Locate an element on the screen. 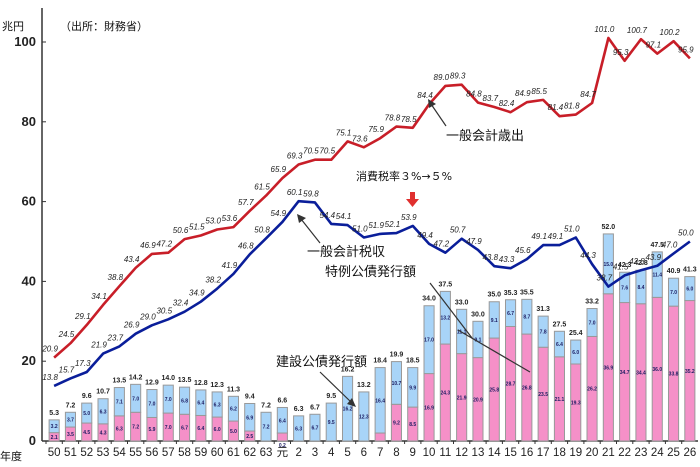 The image size is (700, 467). expenditure-point-label: 97.1 is located at coordinates (653, 45).